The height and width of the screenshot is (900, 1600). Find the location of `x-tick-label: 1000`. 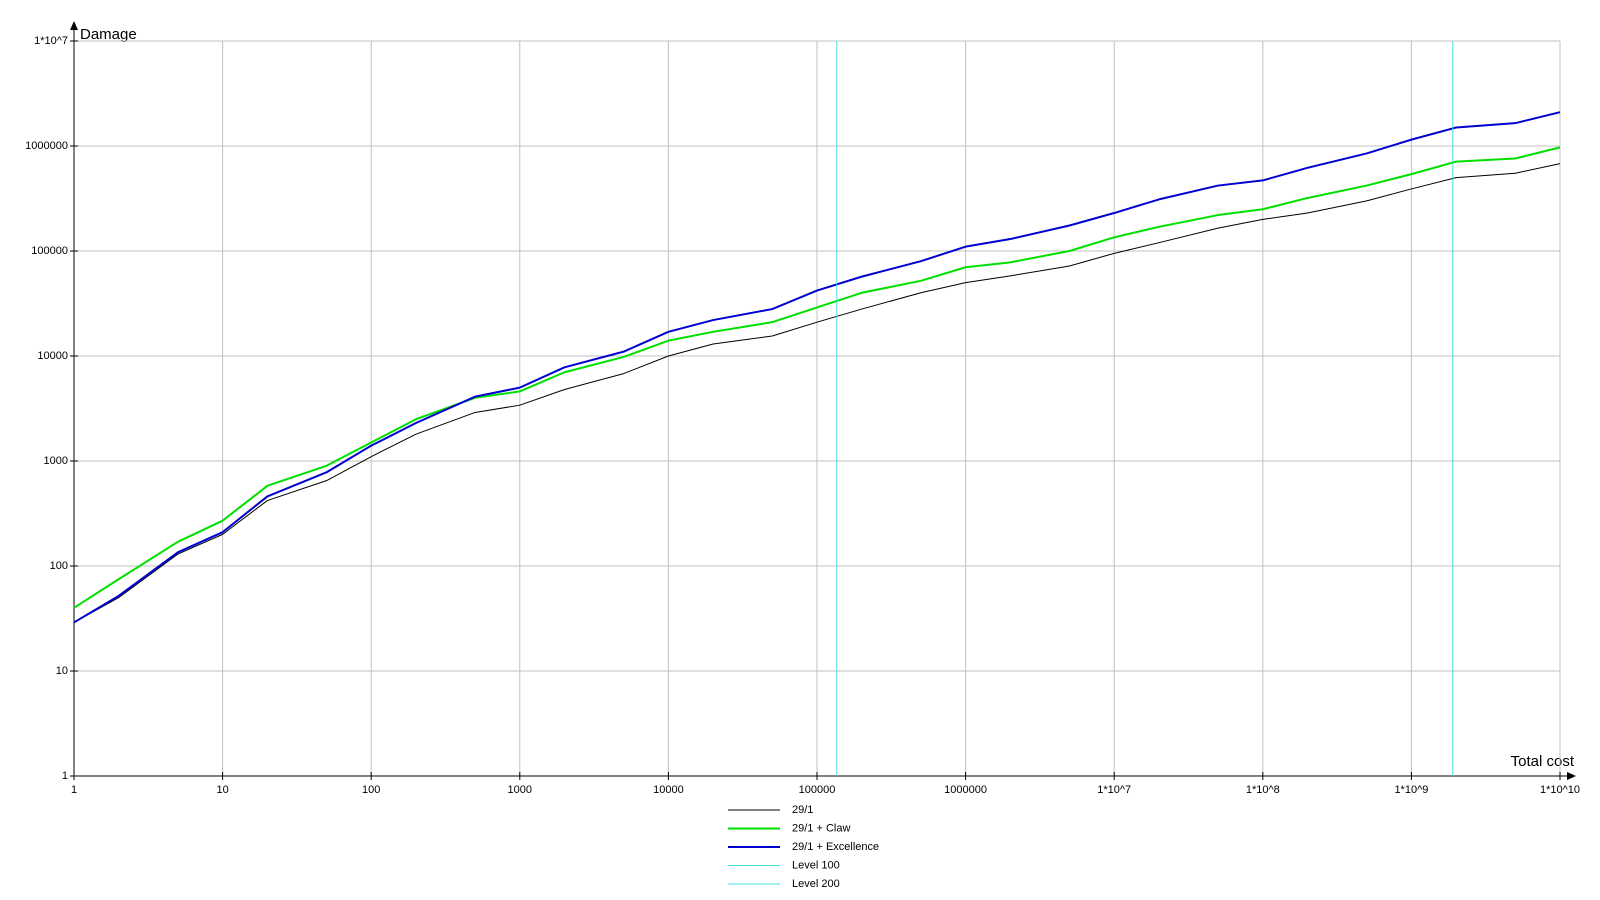

x-tick-label: 1000 is located at coordinates (520, 790).